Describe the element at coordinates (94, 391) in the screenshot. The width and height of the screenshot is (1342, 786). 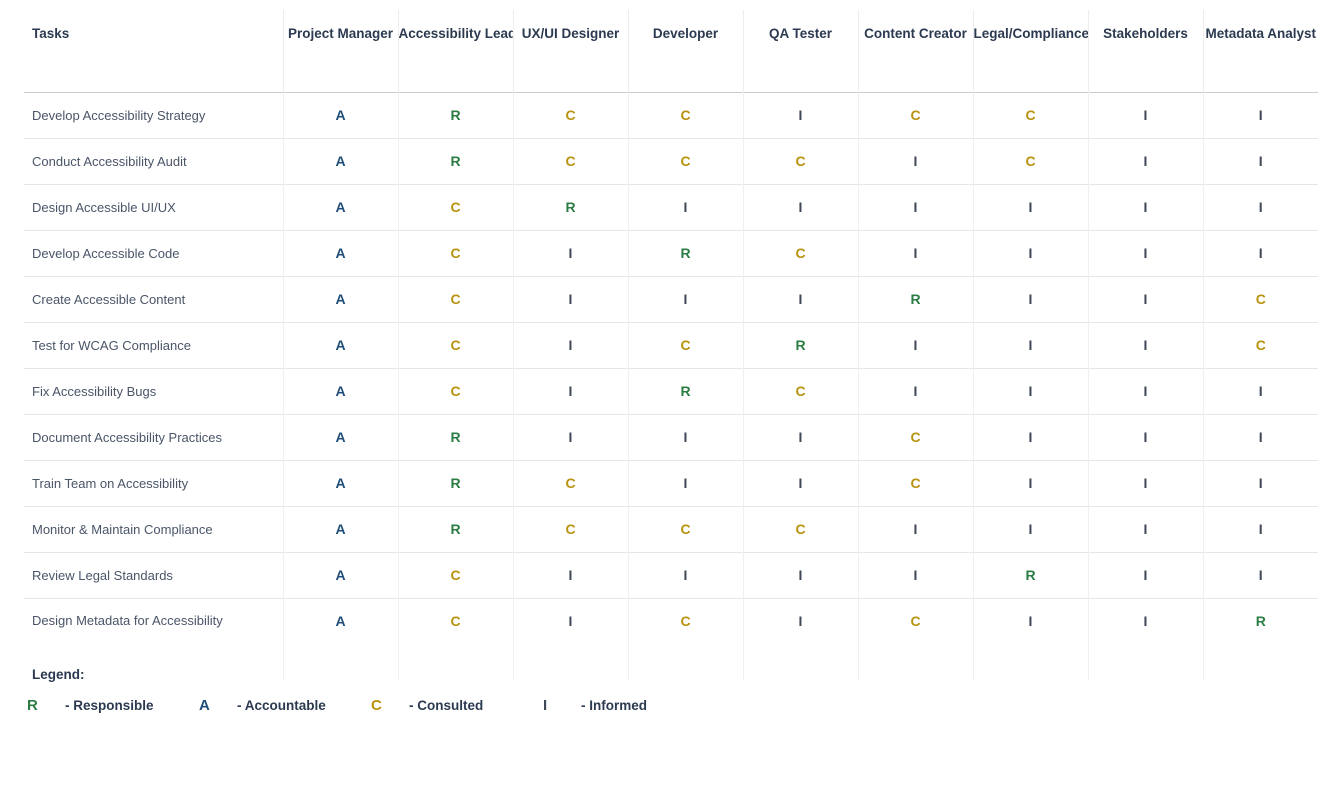
I see `task-cell: Fix Accessibility Bugs` at that location.